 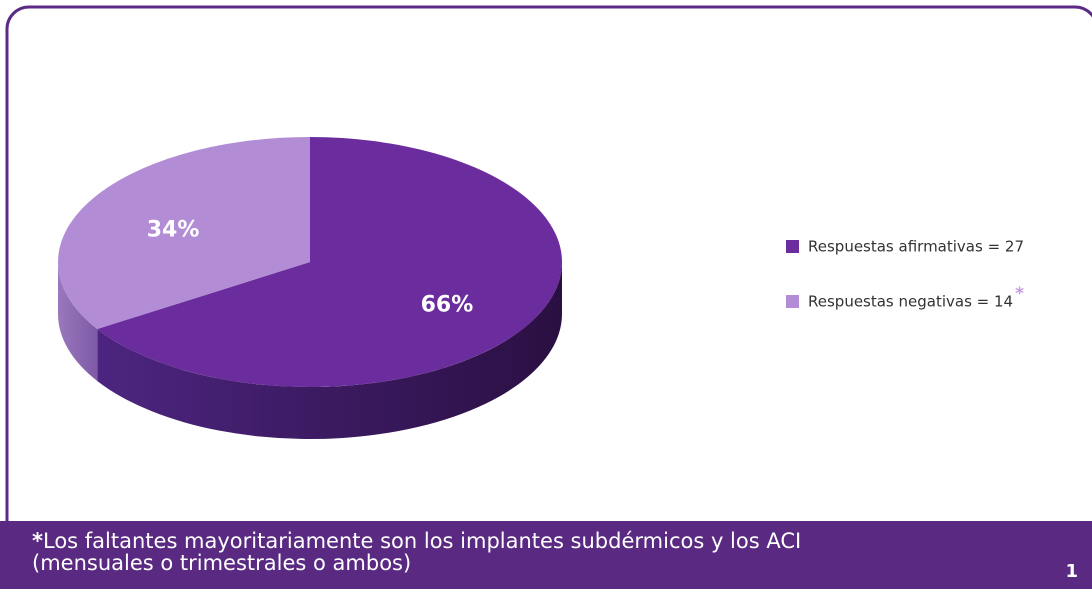 I want to click on legend-label: Respuestas negativas = 14, so click(x=910, y=302).